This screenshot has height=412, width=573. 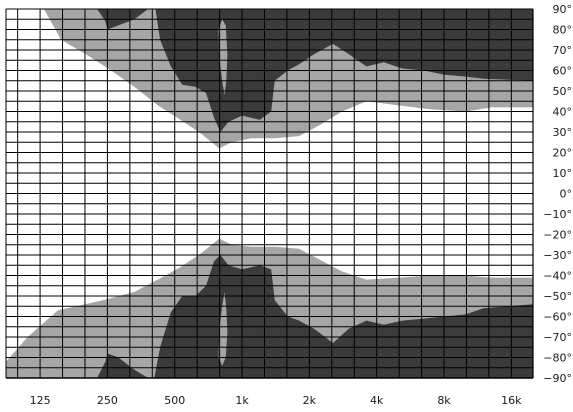 What do you see at coordinates (563, 50) in the screenshot?
I see `y-tick-label: 70°` at bounding box center [563, 50].